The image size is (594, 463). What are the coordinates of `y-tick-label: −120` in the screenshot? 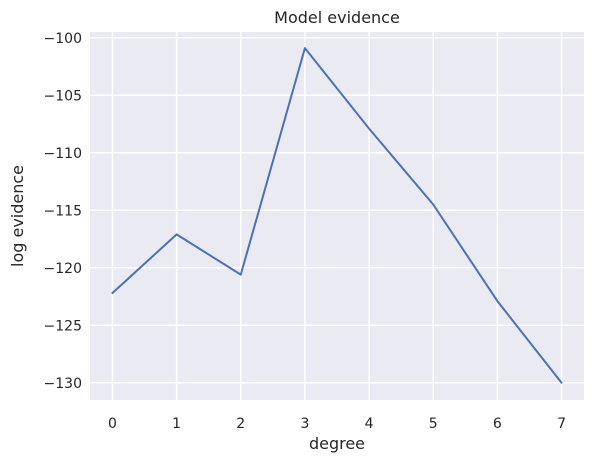 It's located at (63, 269).